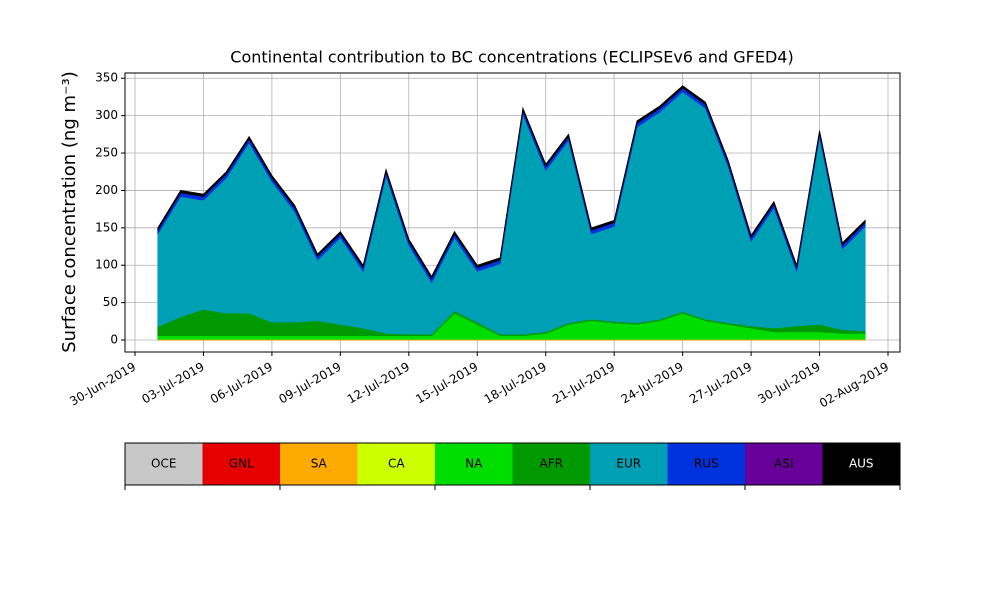  I want to click on x-tick-label: 18-Jul-2019, so click(515, 383).